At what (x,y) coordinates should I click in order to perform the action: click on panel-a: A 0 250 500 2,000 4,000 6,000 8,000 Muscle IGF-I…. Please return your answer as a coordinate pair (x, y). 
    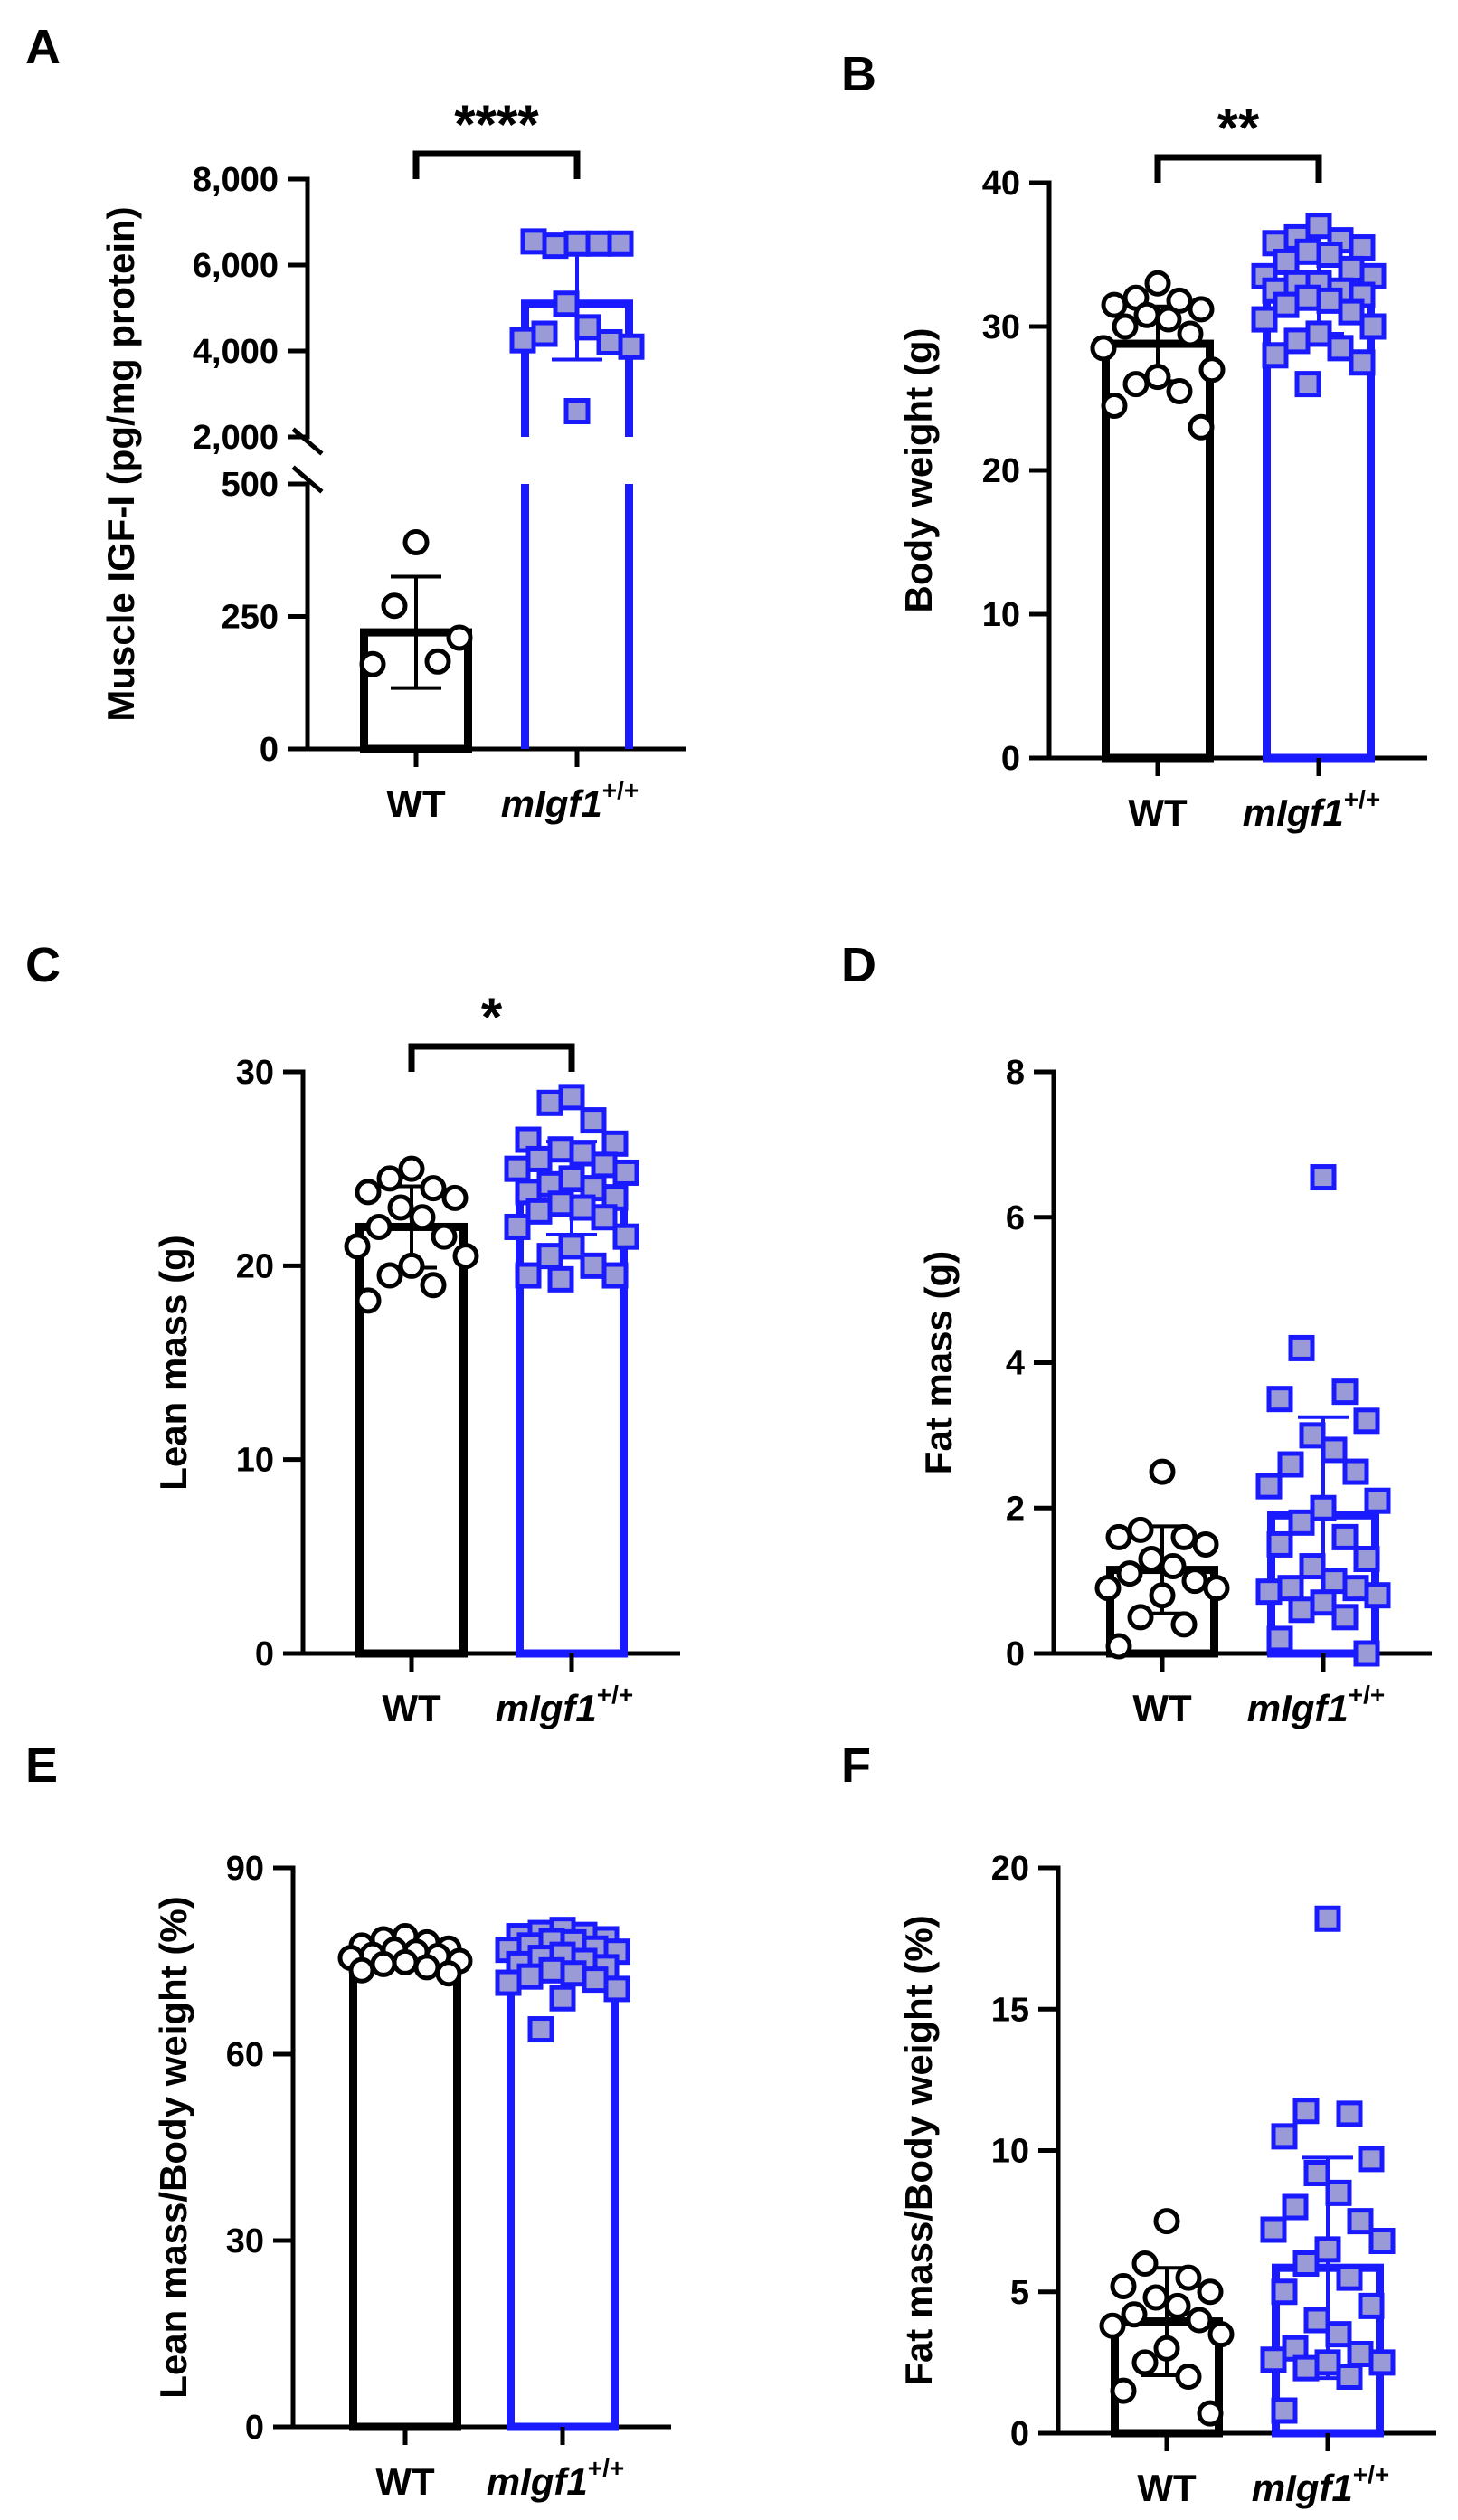
    Looking at the image, I should click on (355, 422).